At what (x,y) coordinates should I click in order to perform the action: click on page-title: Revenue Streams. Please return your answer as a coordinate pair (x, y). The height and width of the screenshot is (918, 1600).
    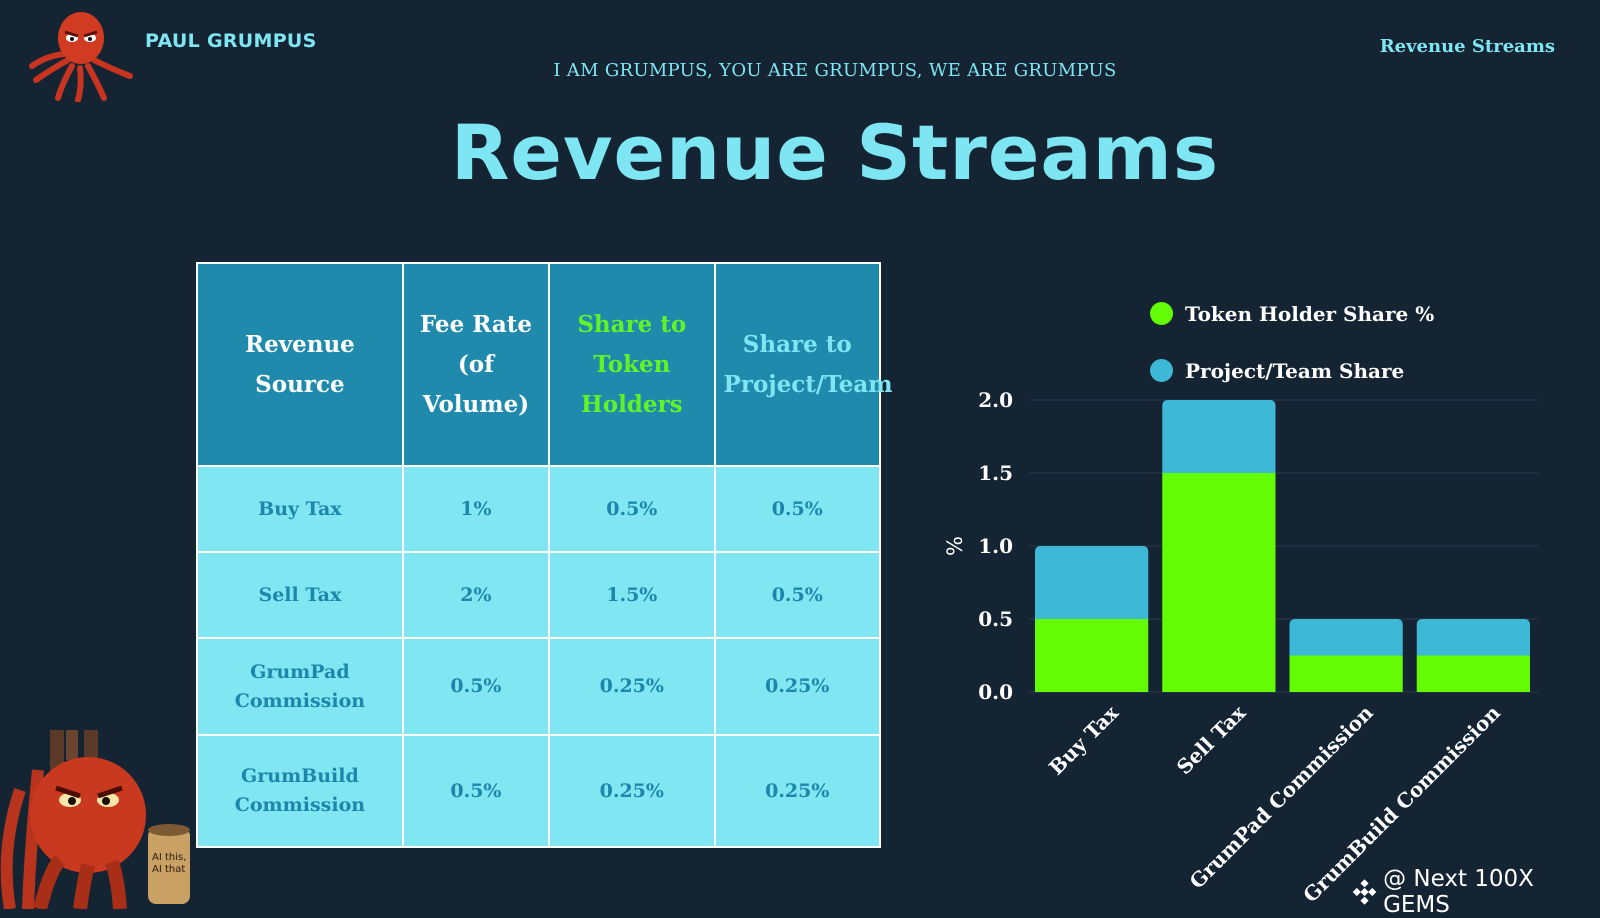
    Looking at the image, I should click on (835, 152).